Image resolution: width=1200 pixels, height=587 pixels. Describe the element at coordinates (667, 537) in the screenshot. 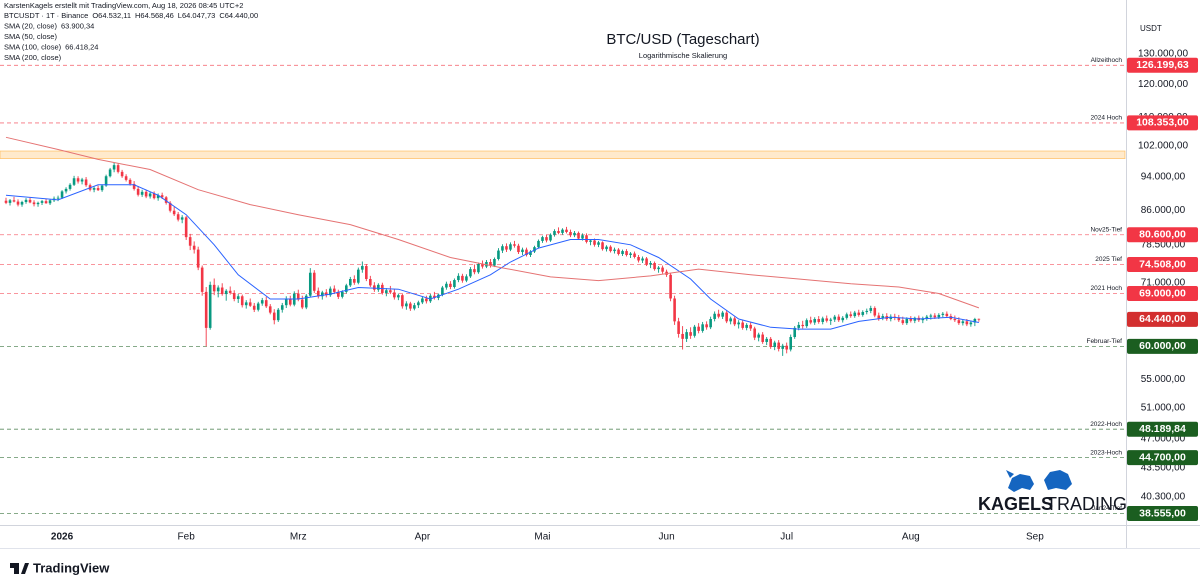

I see `x-tick-label: Jun` at that location.